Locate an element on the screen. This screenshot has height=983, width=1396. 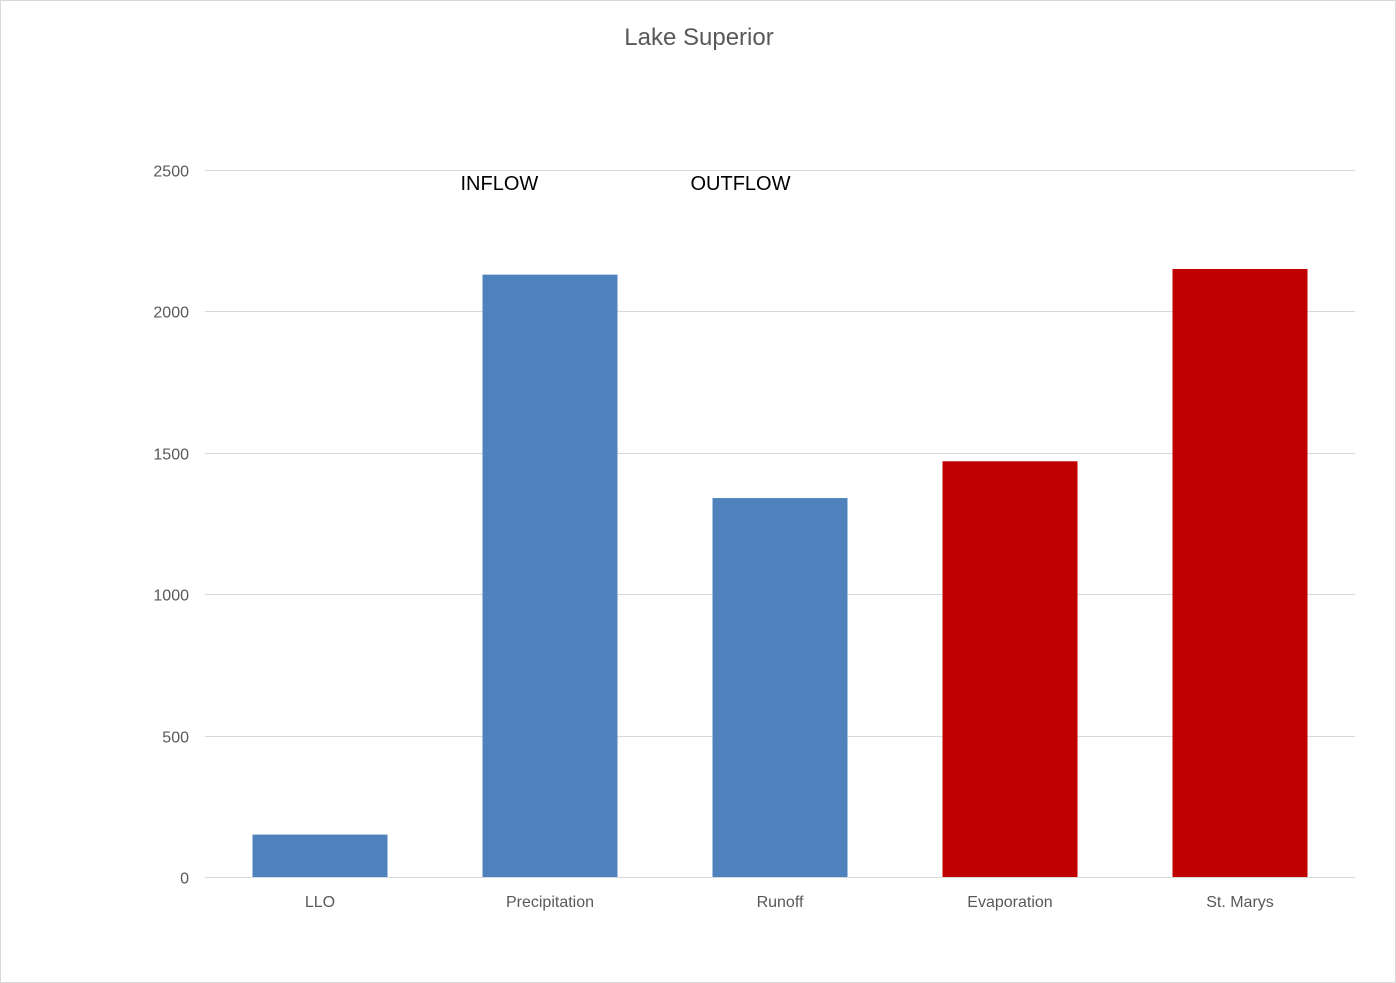
x-category-label: Runoff is located at coordinates (780, 902).